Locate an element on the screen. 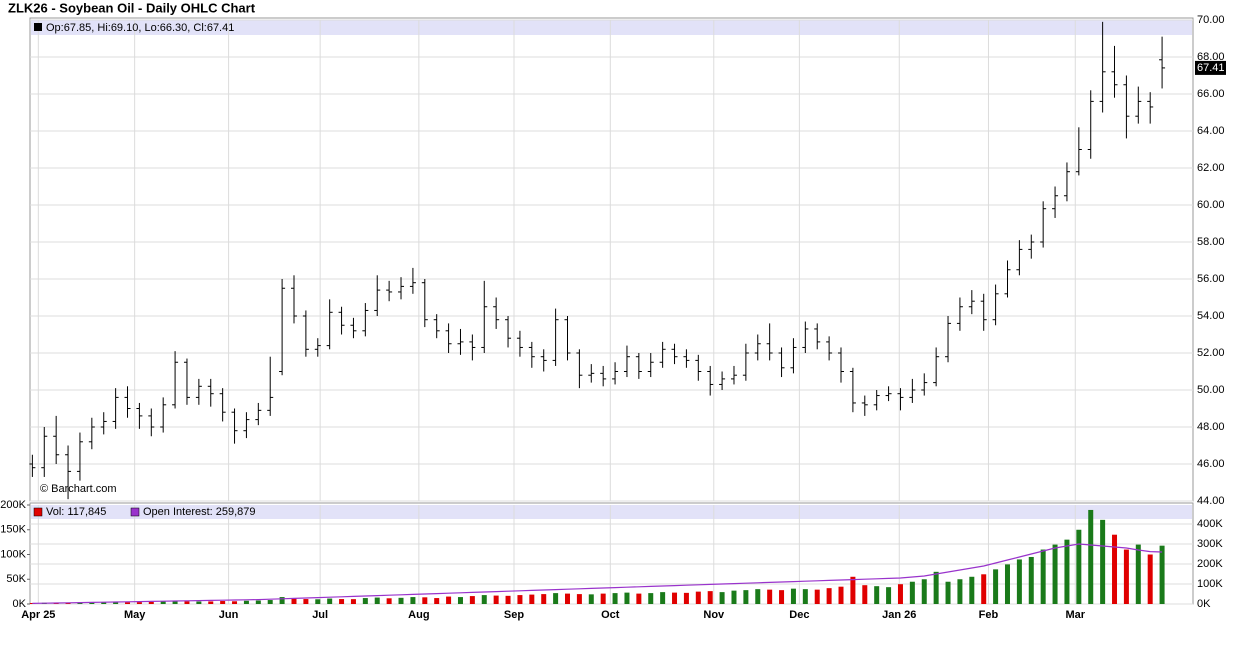 The image size is (1236, 645). y-tick-label: 62.00 is located at coordinates (1211, 168).